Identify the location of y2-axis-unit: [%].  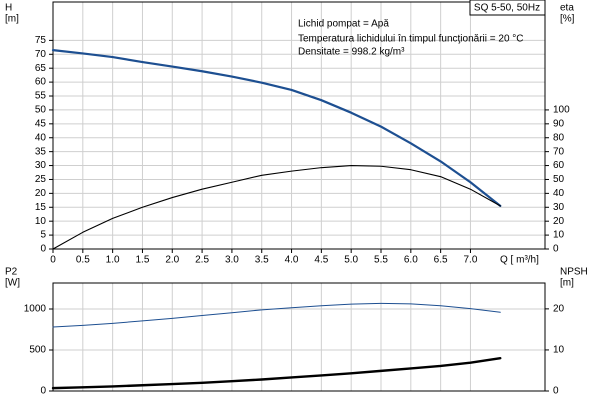
(567, 19).